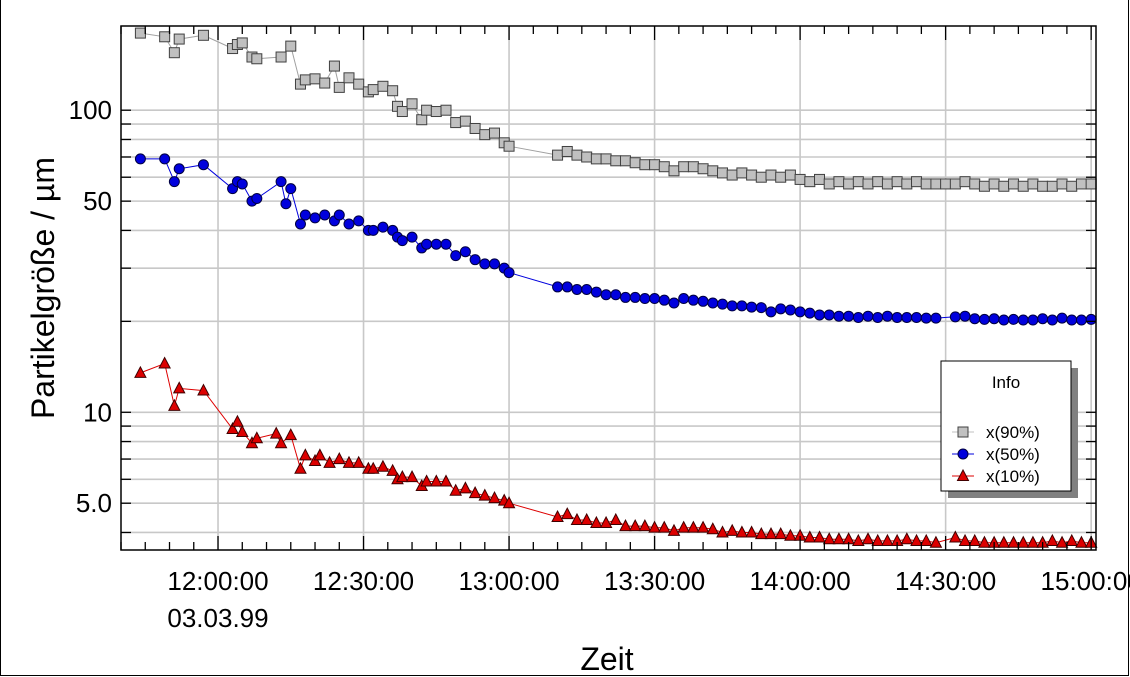 This screenshot has height=677, width=1130. Describe the element at coordinates (90, 110) in the screenshot. I see `y-tick-label-0: 100` at that location.